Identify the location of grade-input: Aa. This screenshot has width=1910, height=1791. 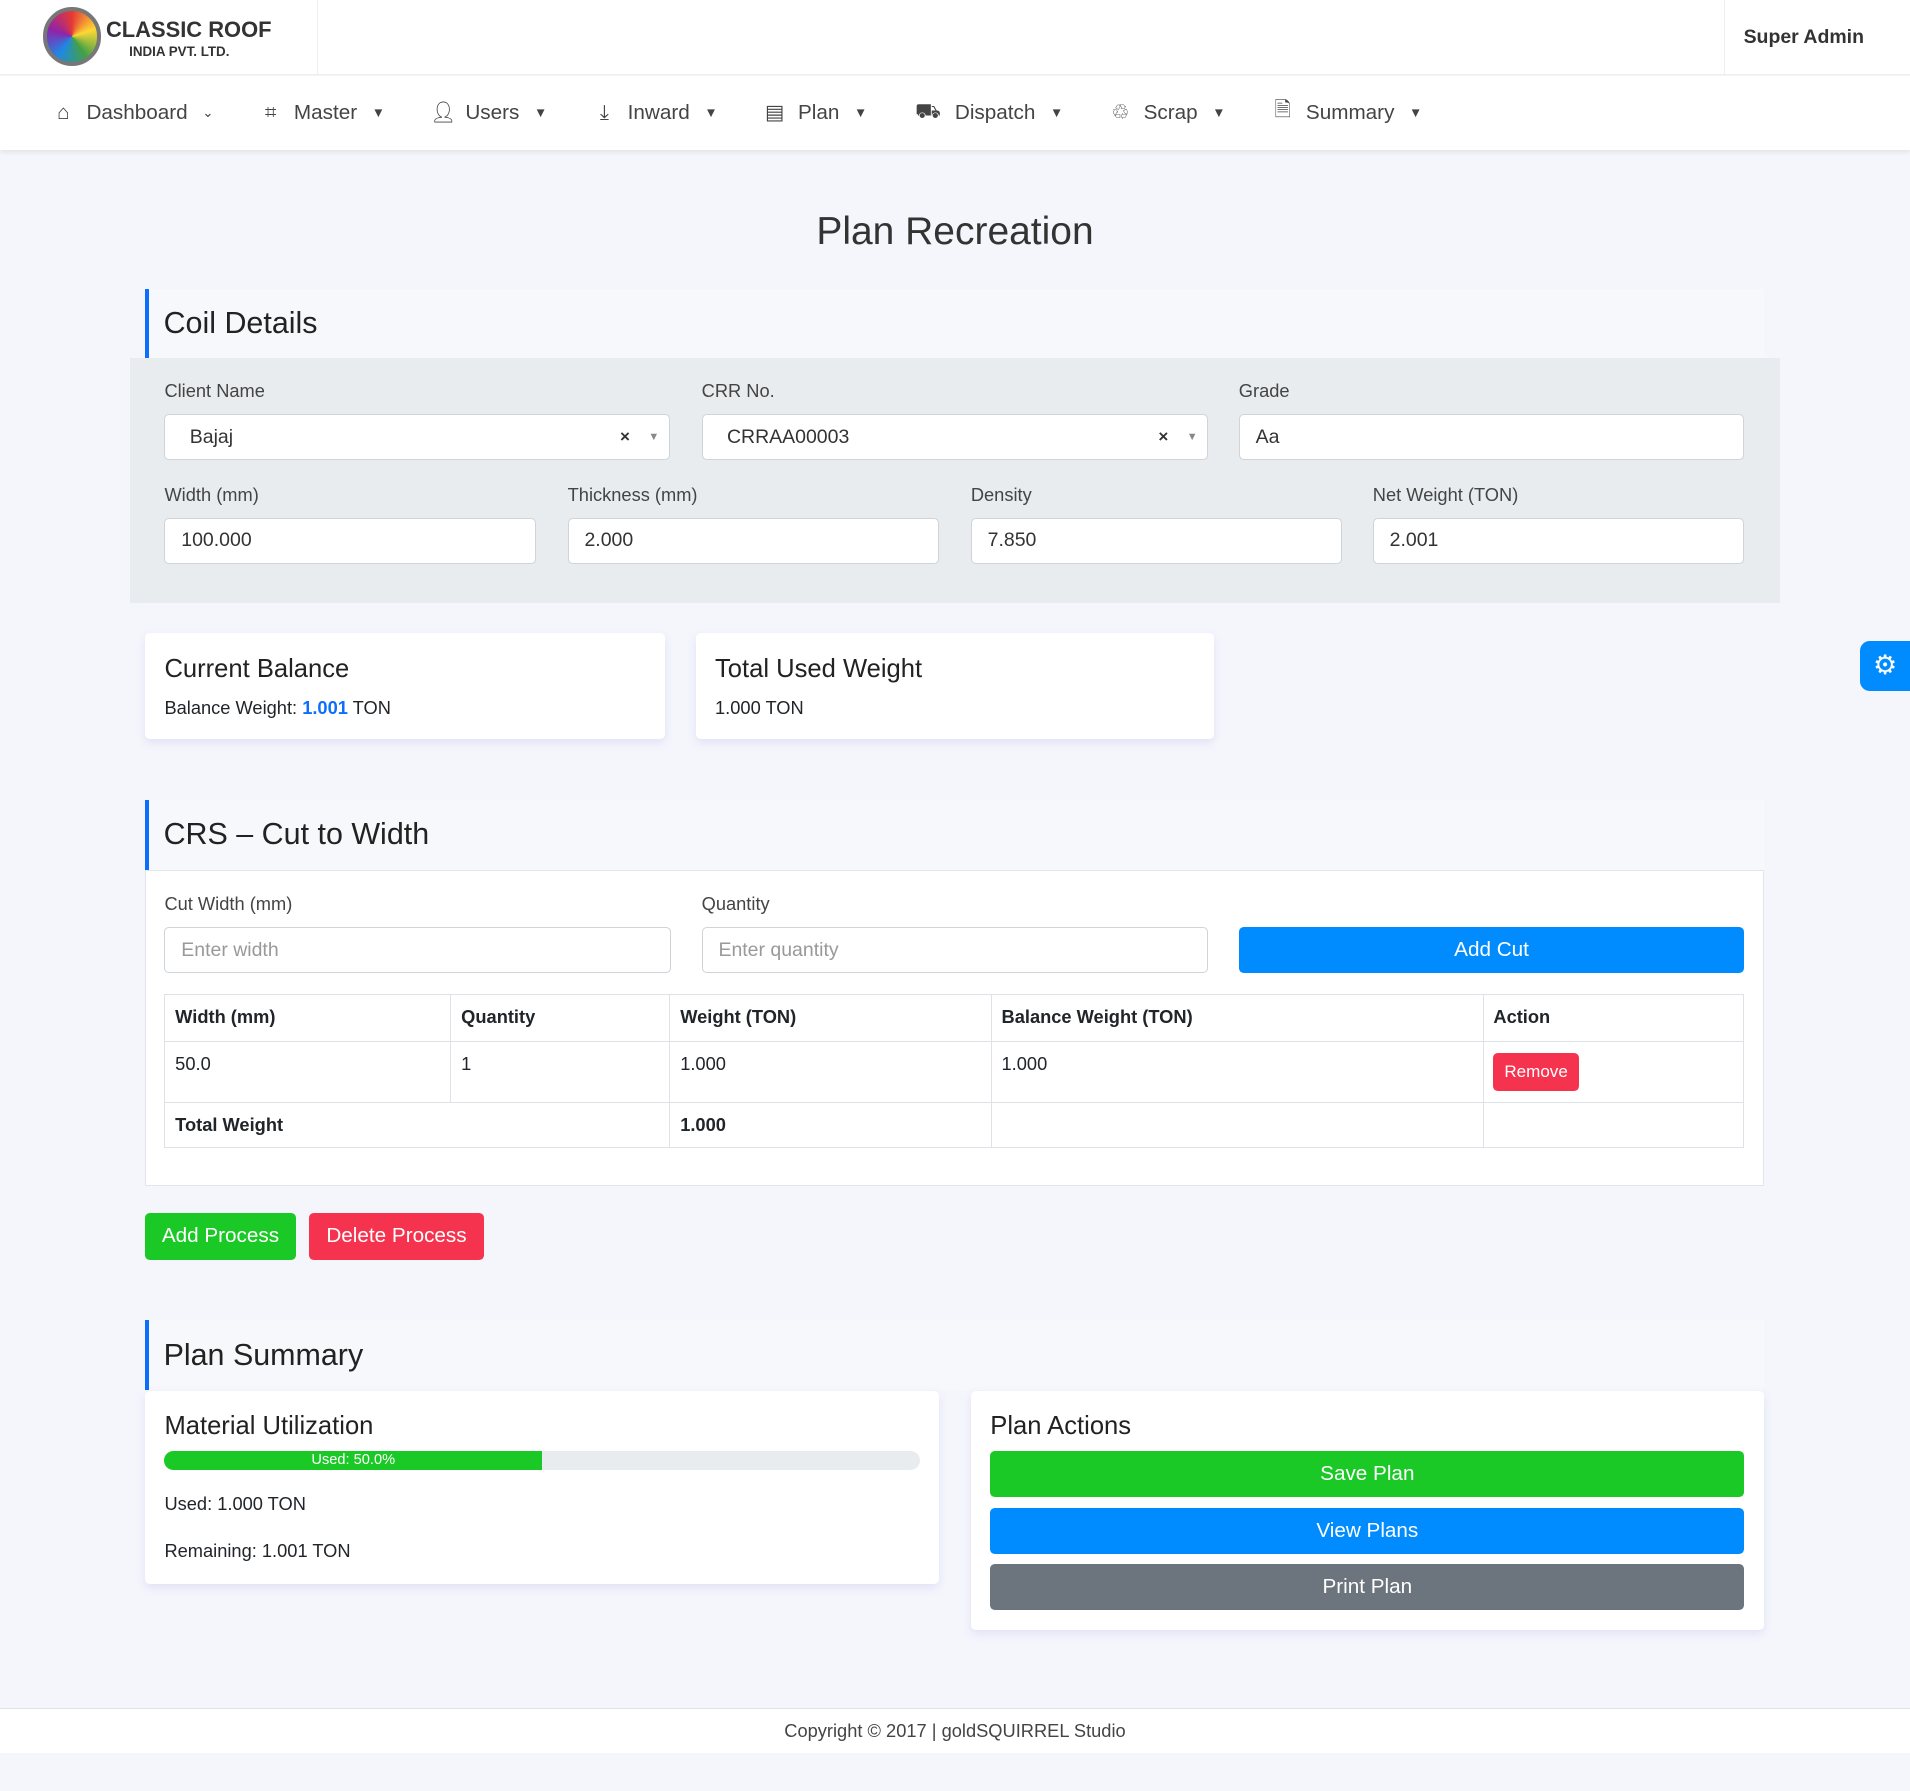
(1491, 437).